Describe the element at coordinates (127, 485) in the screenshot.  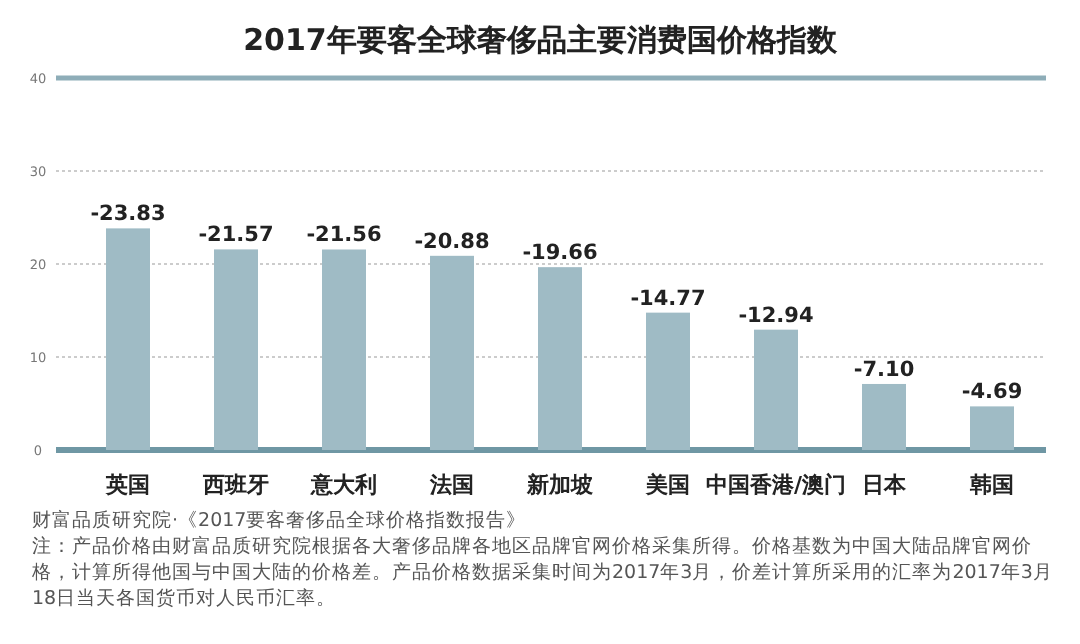
I see `x-tick-label: 英国` at that location.